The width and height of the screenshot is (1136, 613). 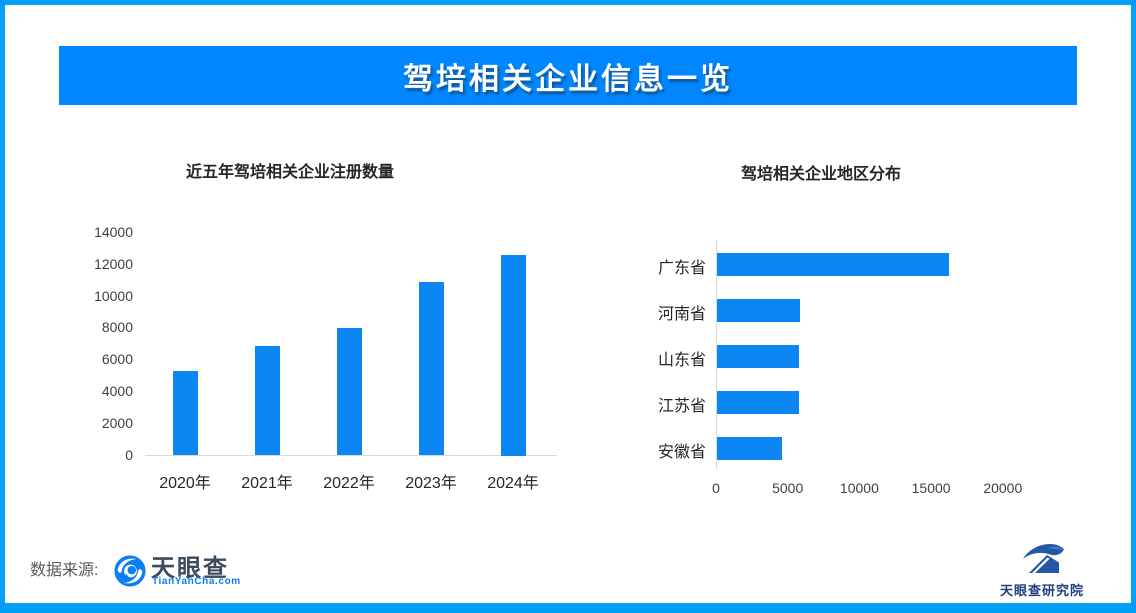 I want to click on category-label: 广东省, so click(x=681, y=268).